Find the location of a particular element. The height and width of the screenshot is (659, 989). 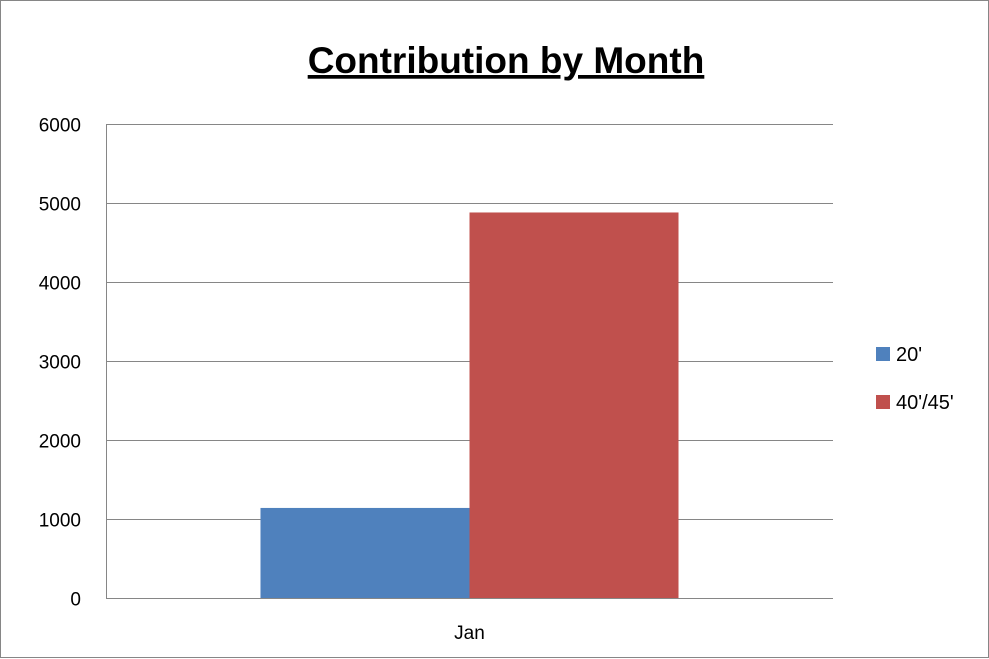

y-tick-label-1000: 1000 is located at coordinates (60, 521).